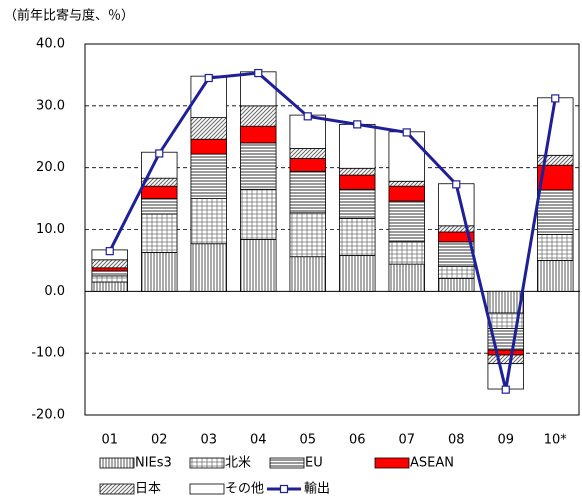 Image resolution: width=582 pixels, height=503 pixels. What do you see at coordinates (54, 291) in the screenshot?
I see `y-tick-label: 0.0` at bounding box center [54, 291].